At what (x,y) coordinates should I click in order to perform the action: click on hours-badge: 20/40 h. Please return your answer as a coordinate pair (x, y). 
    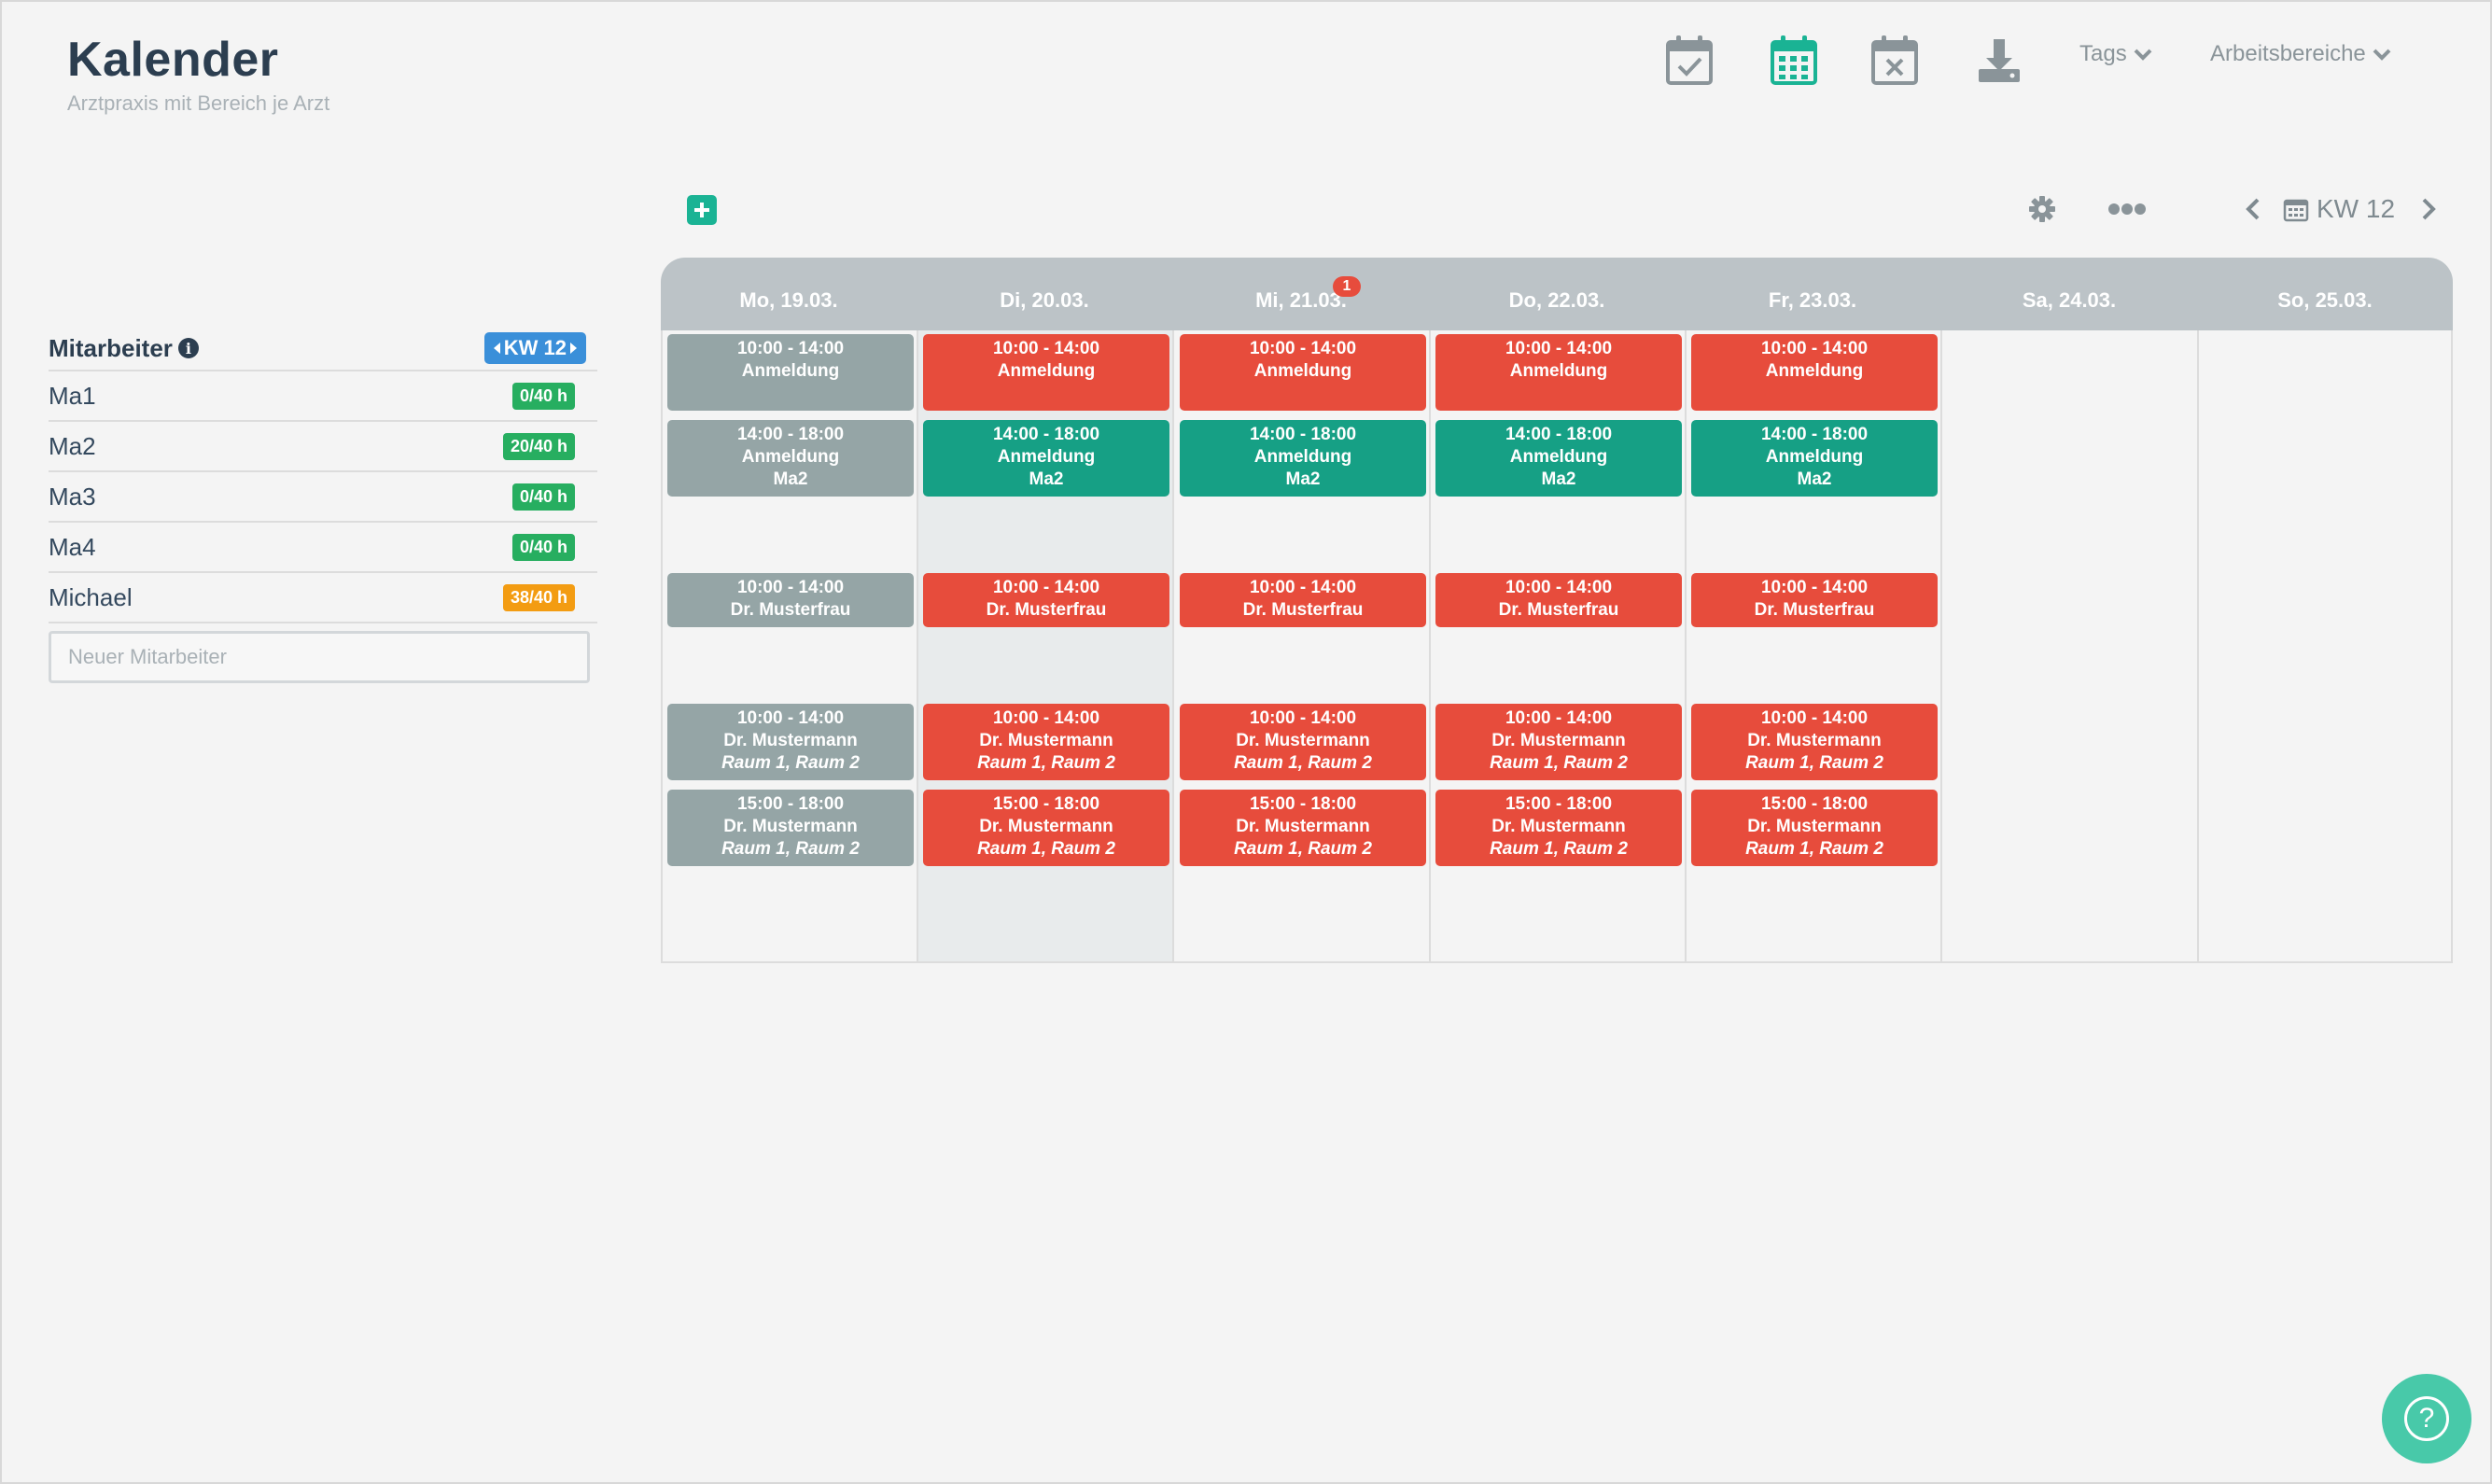
    Looking at the image, I should click on (538, 446).